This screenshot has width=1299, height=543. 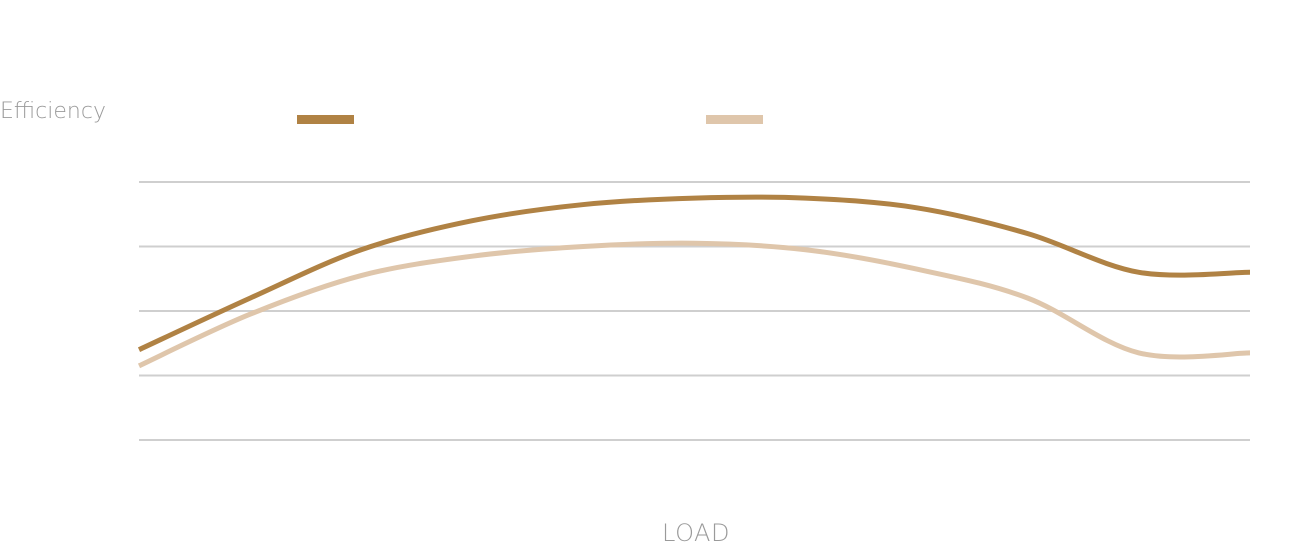 What do you see at coordinates (53, 111) in the screenshot?
I see `y-axis-label: Efficiency` at bounding box center [53, 111].